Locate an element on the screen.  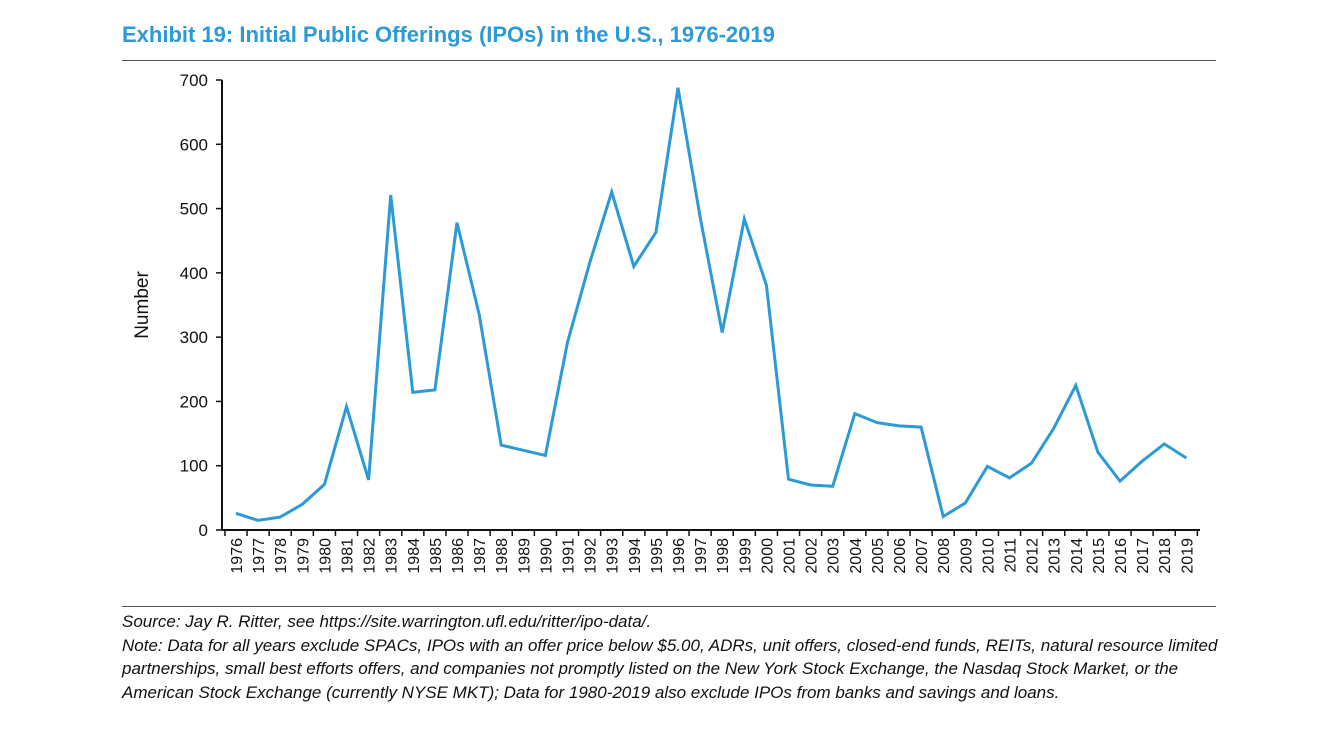
x-tick-label: 2000 is located at coordinates (767, 556).